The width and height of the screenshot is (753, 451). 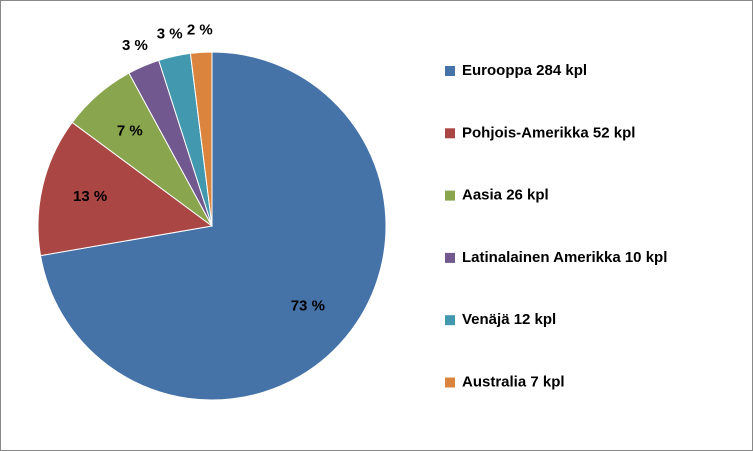 I want to click on data-label: 7 %, so click(x=130, y=130).